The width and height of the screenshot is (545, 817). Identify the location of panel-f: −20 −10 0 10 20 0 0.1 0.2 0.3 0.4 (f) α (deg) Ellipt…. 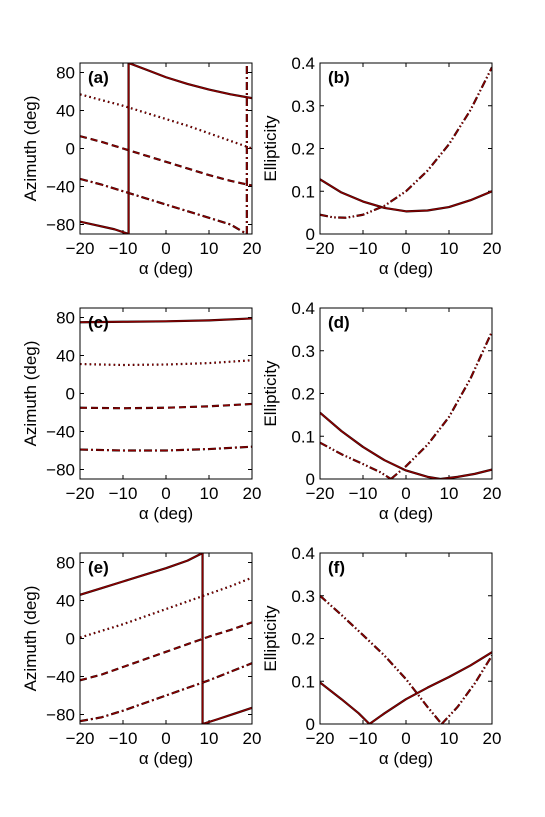
(381, 656).